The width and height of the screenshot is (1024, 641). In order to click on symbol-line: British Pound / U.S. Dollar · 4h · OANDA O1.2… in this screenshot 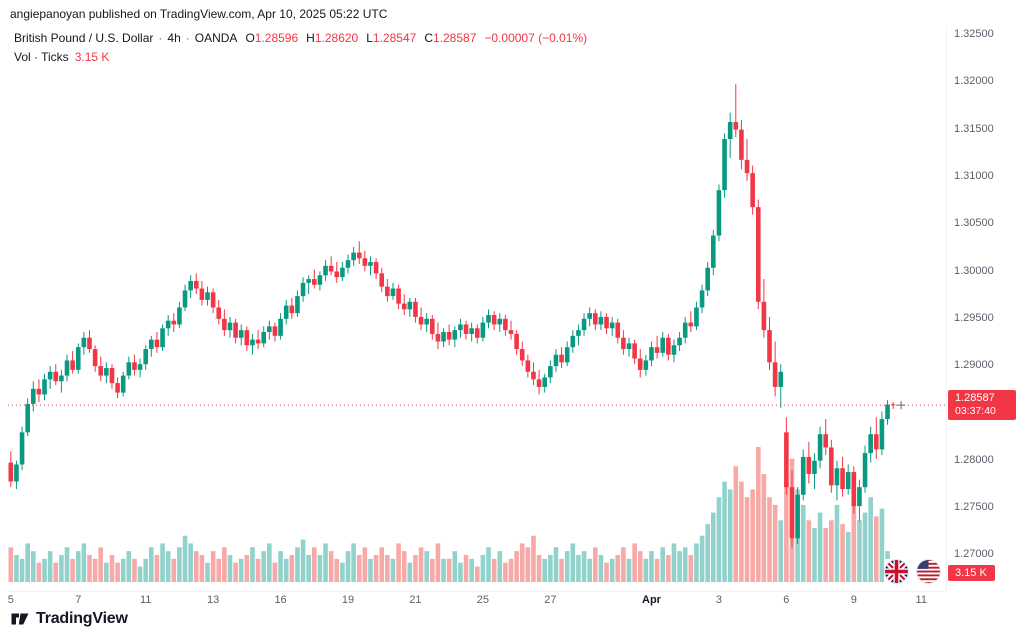, I will do `click(300, 38)`.